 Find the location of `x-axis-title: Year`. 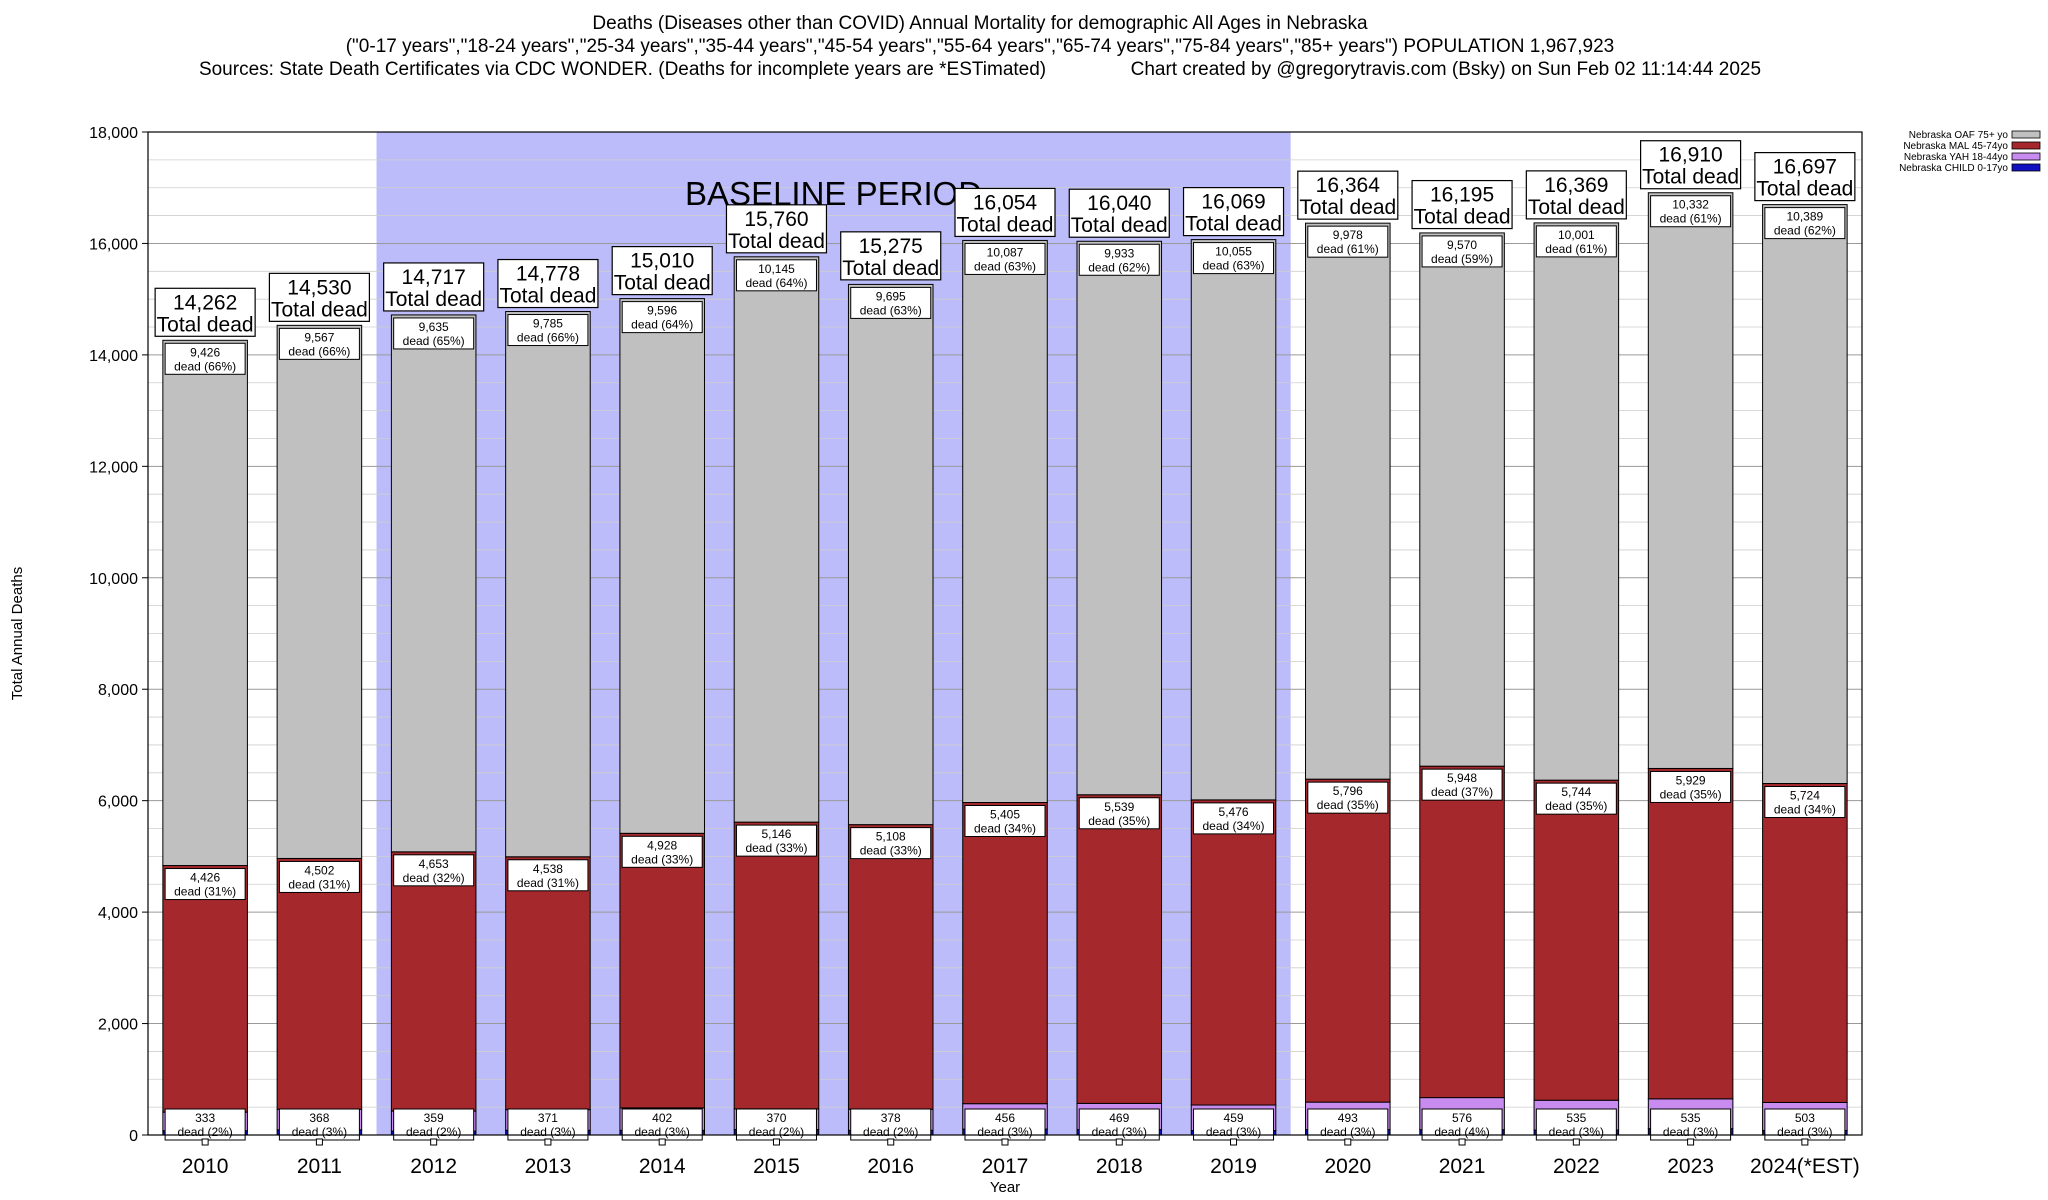

x-axis-title: Year is located at coordinates (1005, 1187).